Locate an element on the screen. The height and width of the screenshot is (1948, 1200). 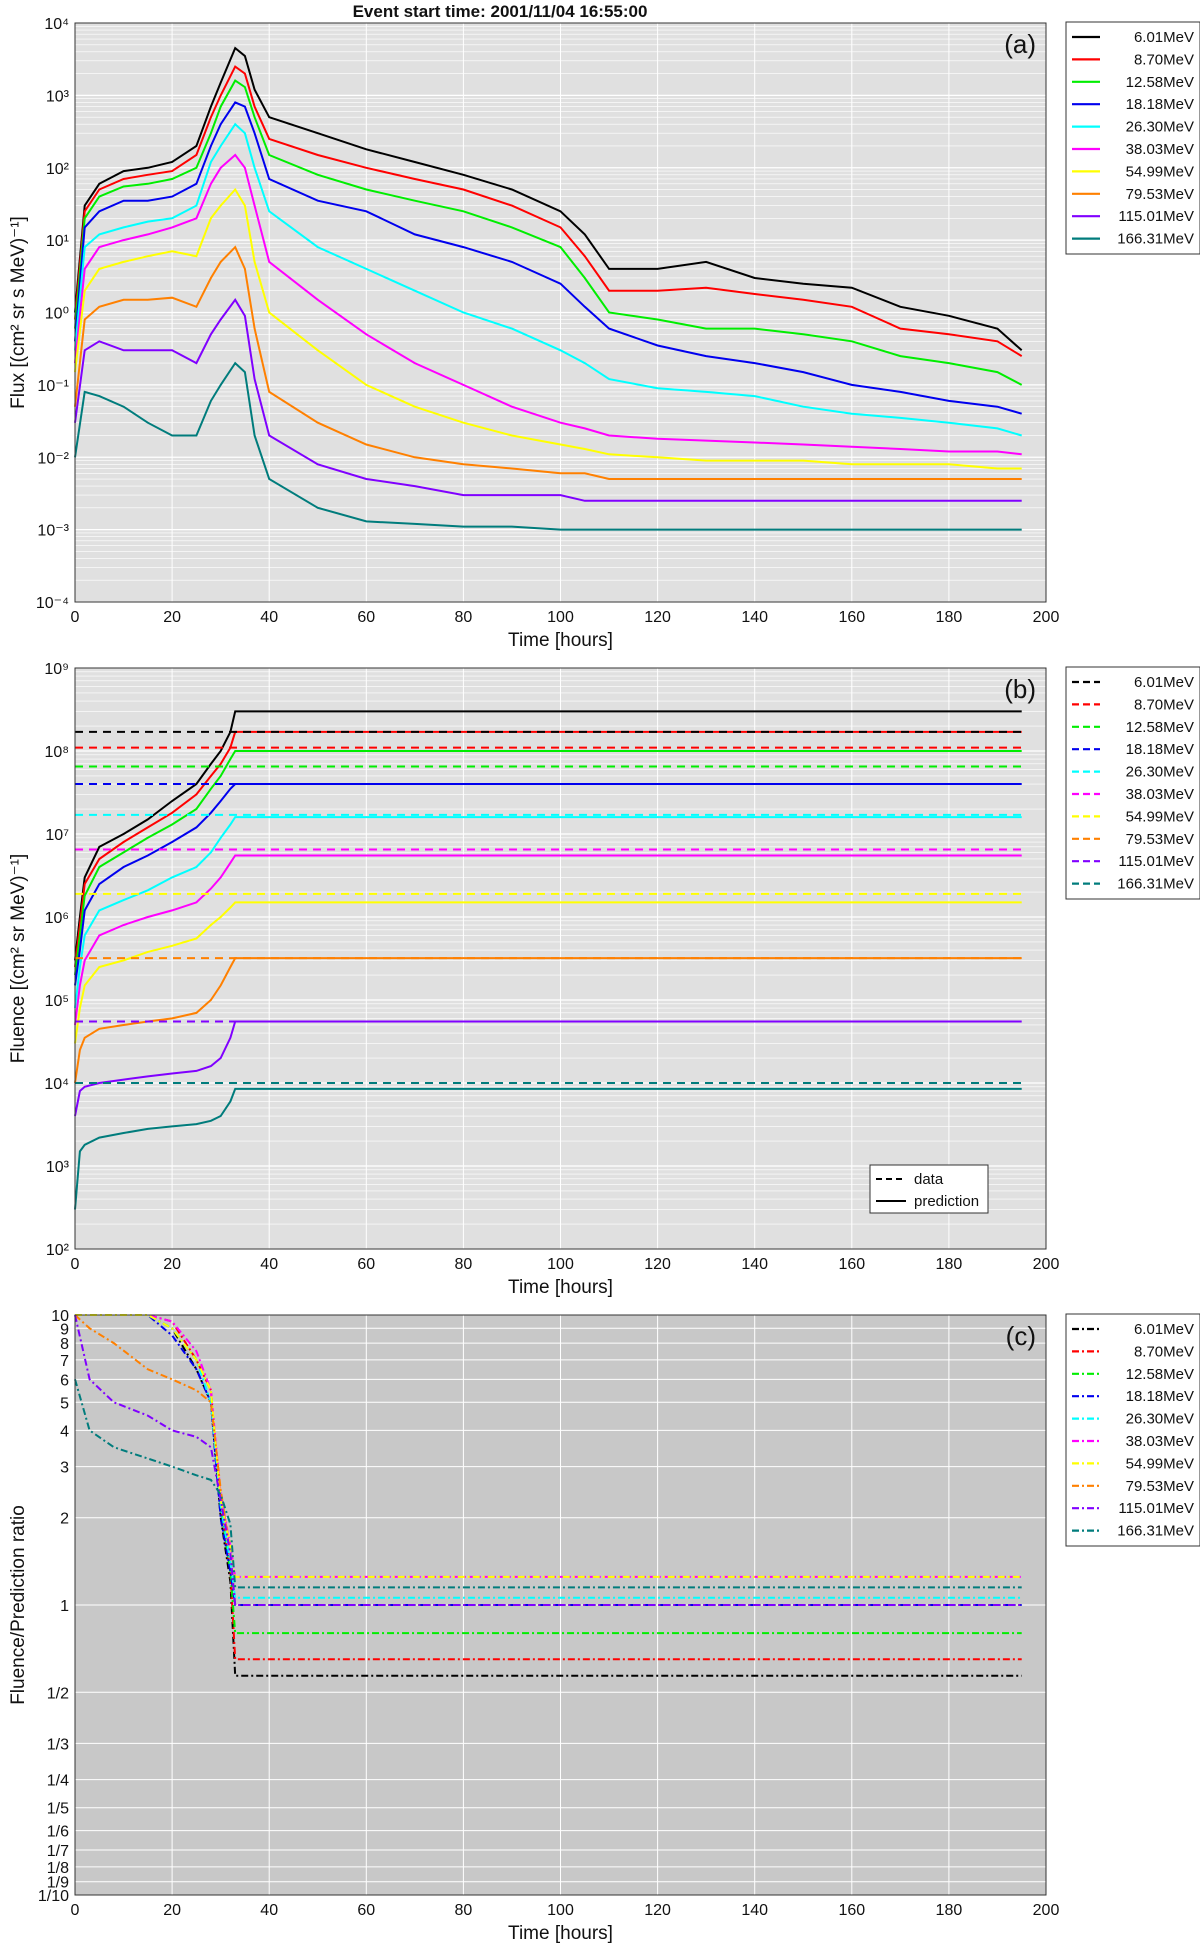
y-tick-label: 10⁵ is located at coordinates (57, 1001).